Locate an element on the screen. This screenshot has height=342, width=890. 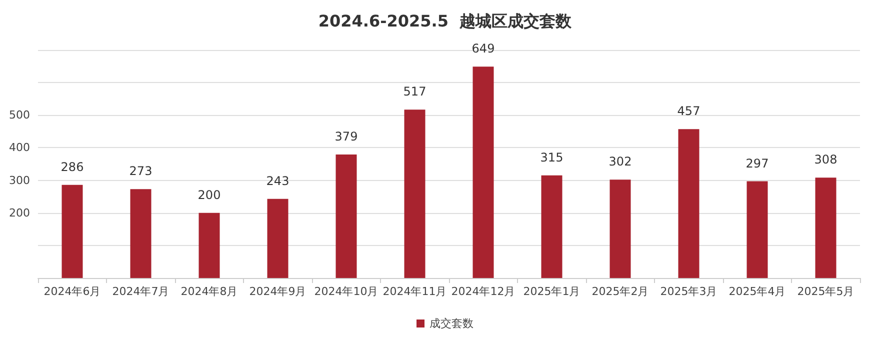
data-label: 286 is located at coordinates (72, 167).